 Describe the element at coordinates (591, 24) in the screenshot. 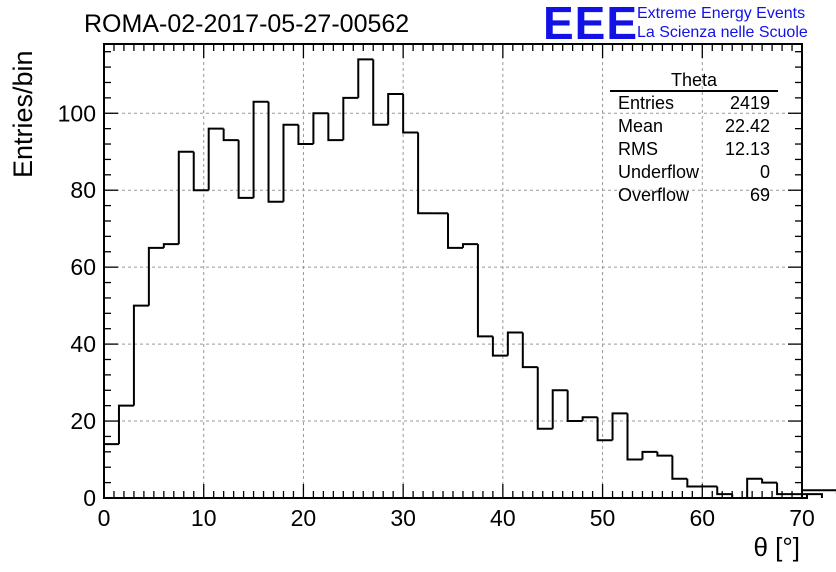

I see `eee-logo: EEE` at that location.